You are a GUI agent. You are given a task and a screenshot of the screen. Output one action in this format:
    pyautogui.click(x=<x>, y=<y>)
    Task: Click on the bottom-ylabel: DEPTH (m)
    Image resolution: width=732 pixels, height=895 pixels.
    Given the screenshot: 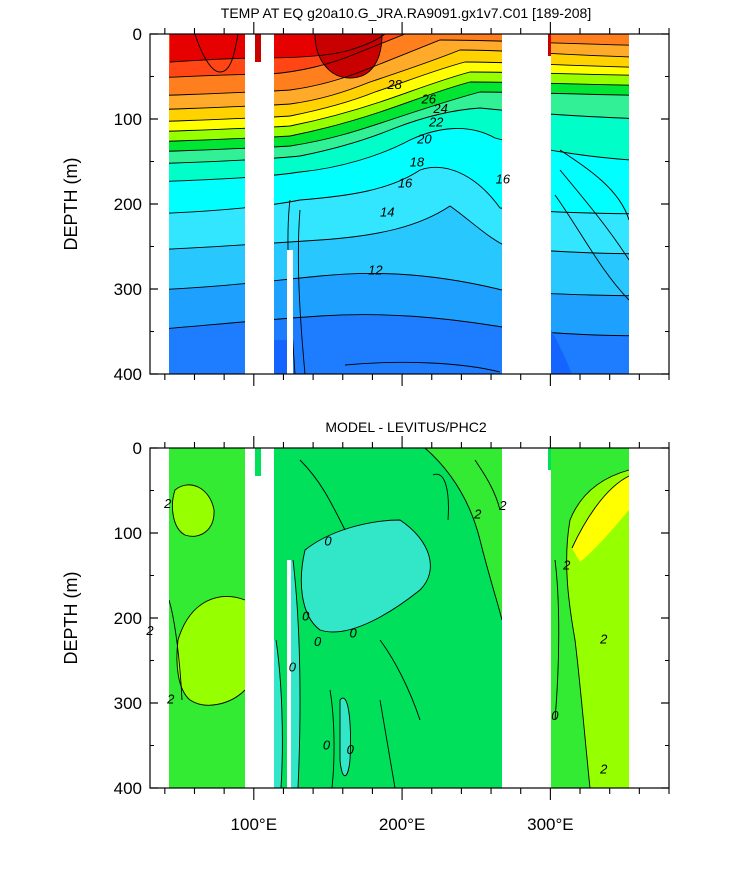 What is the action you would take?
    pyautogui.click(x=71, y=618)
    